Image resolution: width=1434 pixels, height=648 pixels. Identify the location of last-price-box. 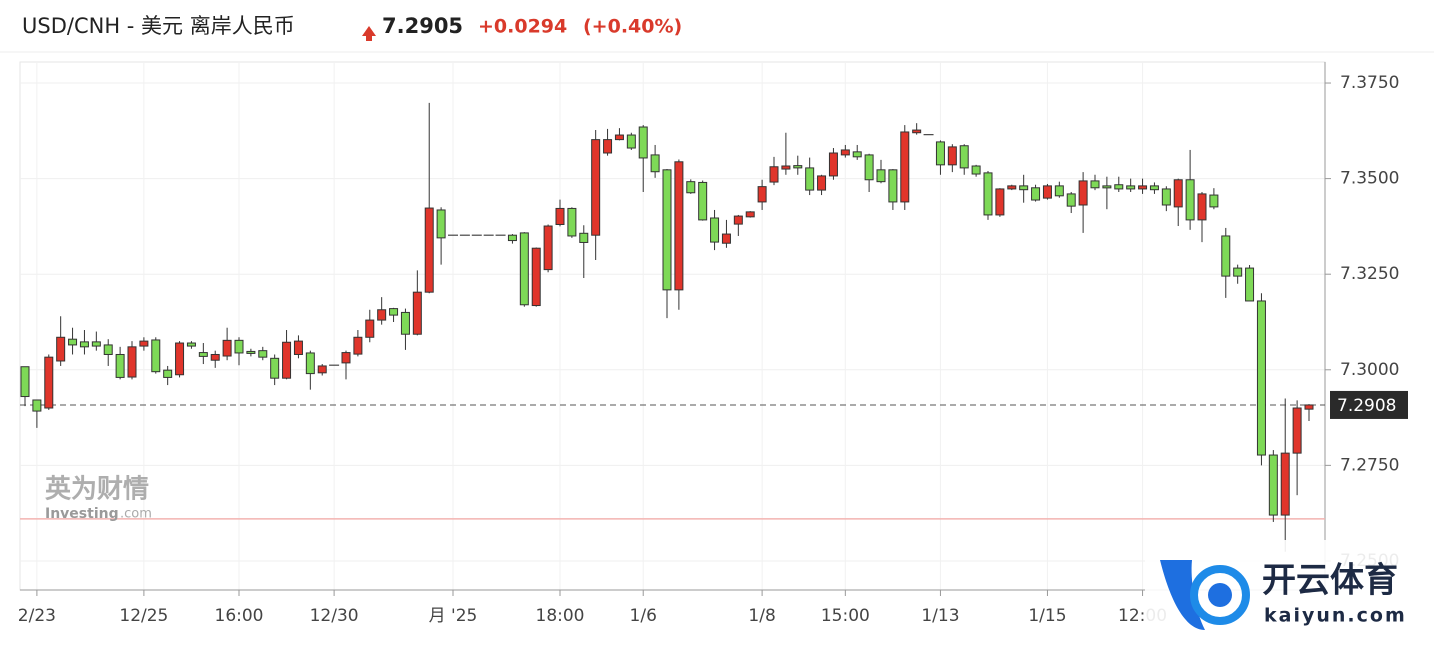
(1369, 404).